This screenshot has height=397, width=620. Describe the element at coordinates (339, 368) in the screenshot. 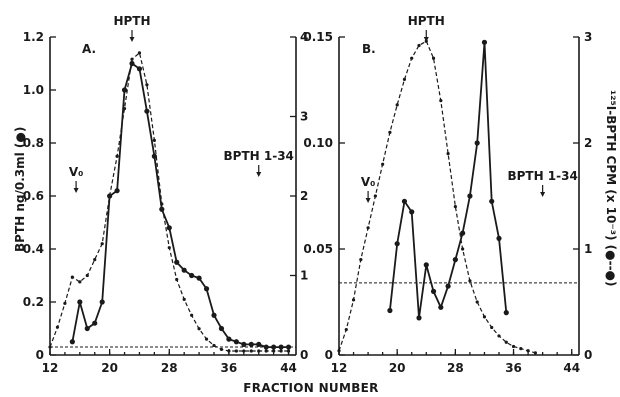

I see `panel-b-x-tick-label: 12` at that location.